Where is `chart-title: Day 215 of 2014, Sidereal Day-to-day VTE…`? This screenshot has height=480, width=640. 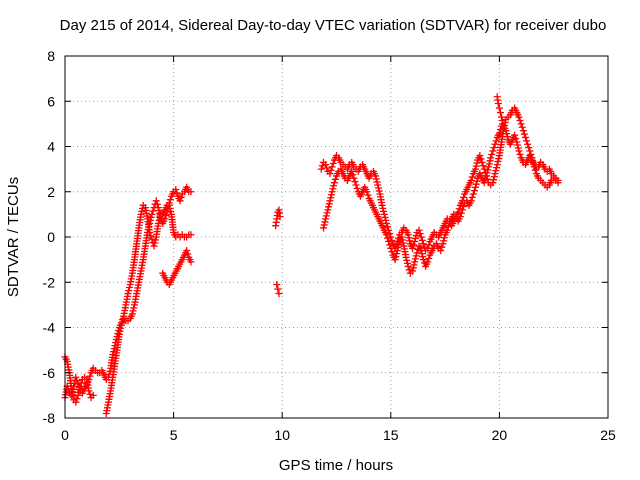
chart-title: Day 215 of 2014, Sidereal Day-to-day VTE… is located at coordinates (333, 25).